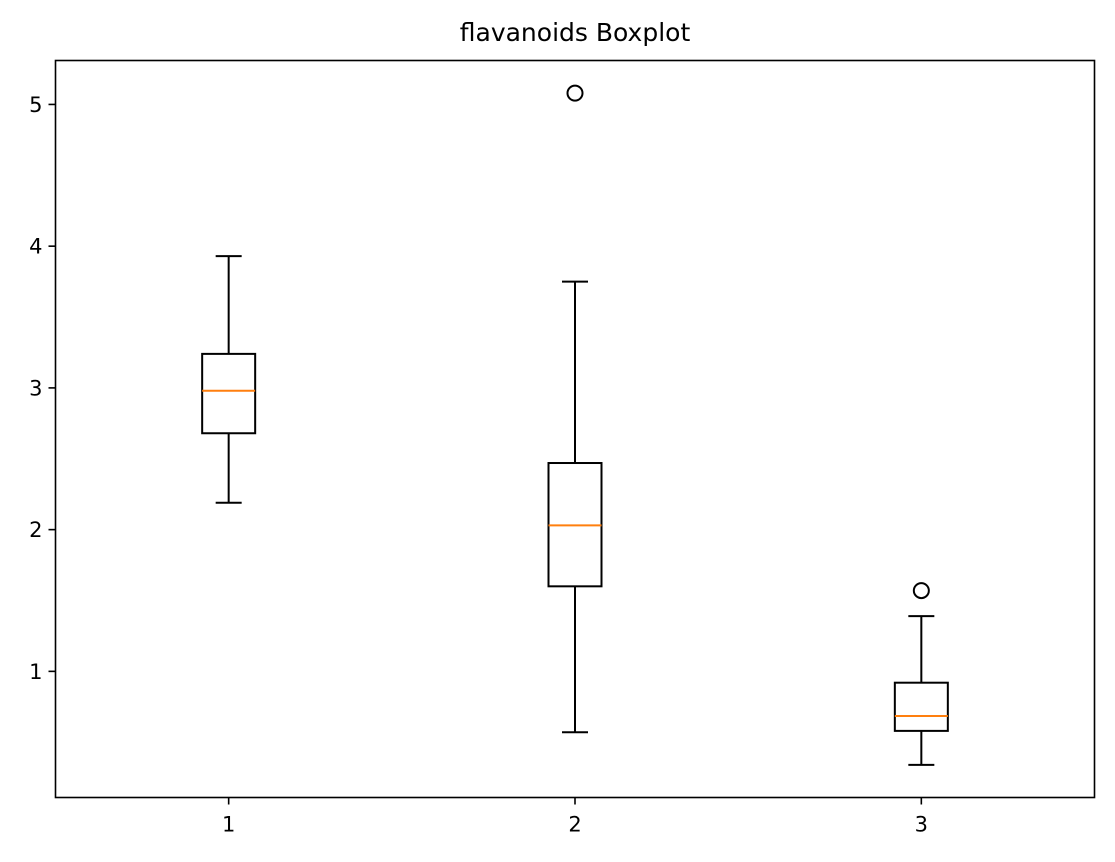  I want to click on y-axis: 1 2 3 4 5, so click(42, 388).